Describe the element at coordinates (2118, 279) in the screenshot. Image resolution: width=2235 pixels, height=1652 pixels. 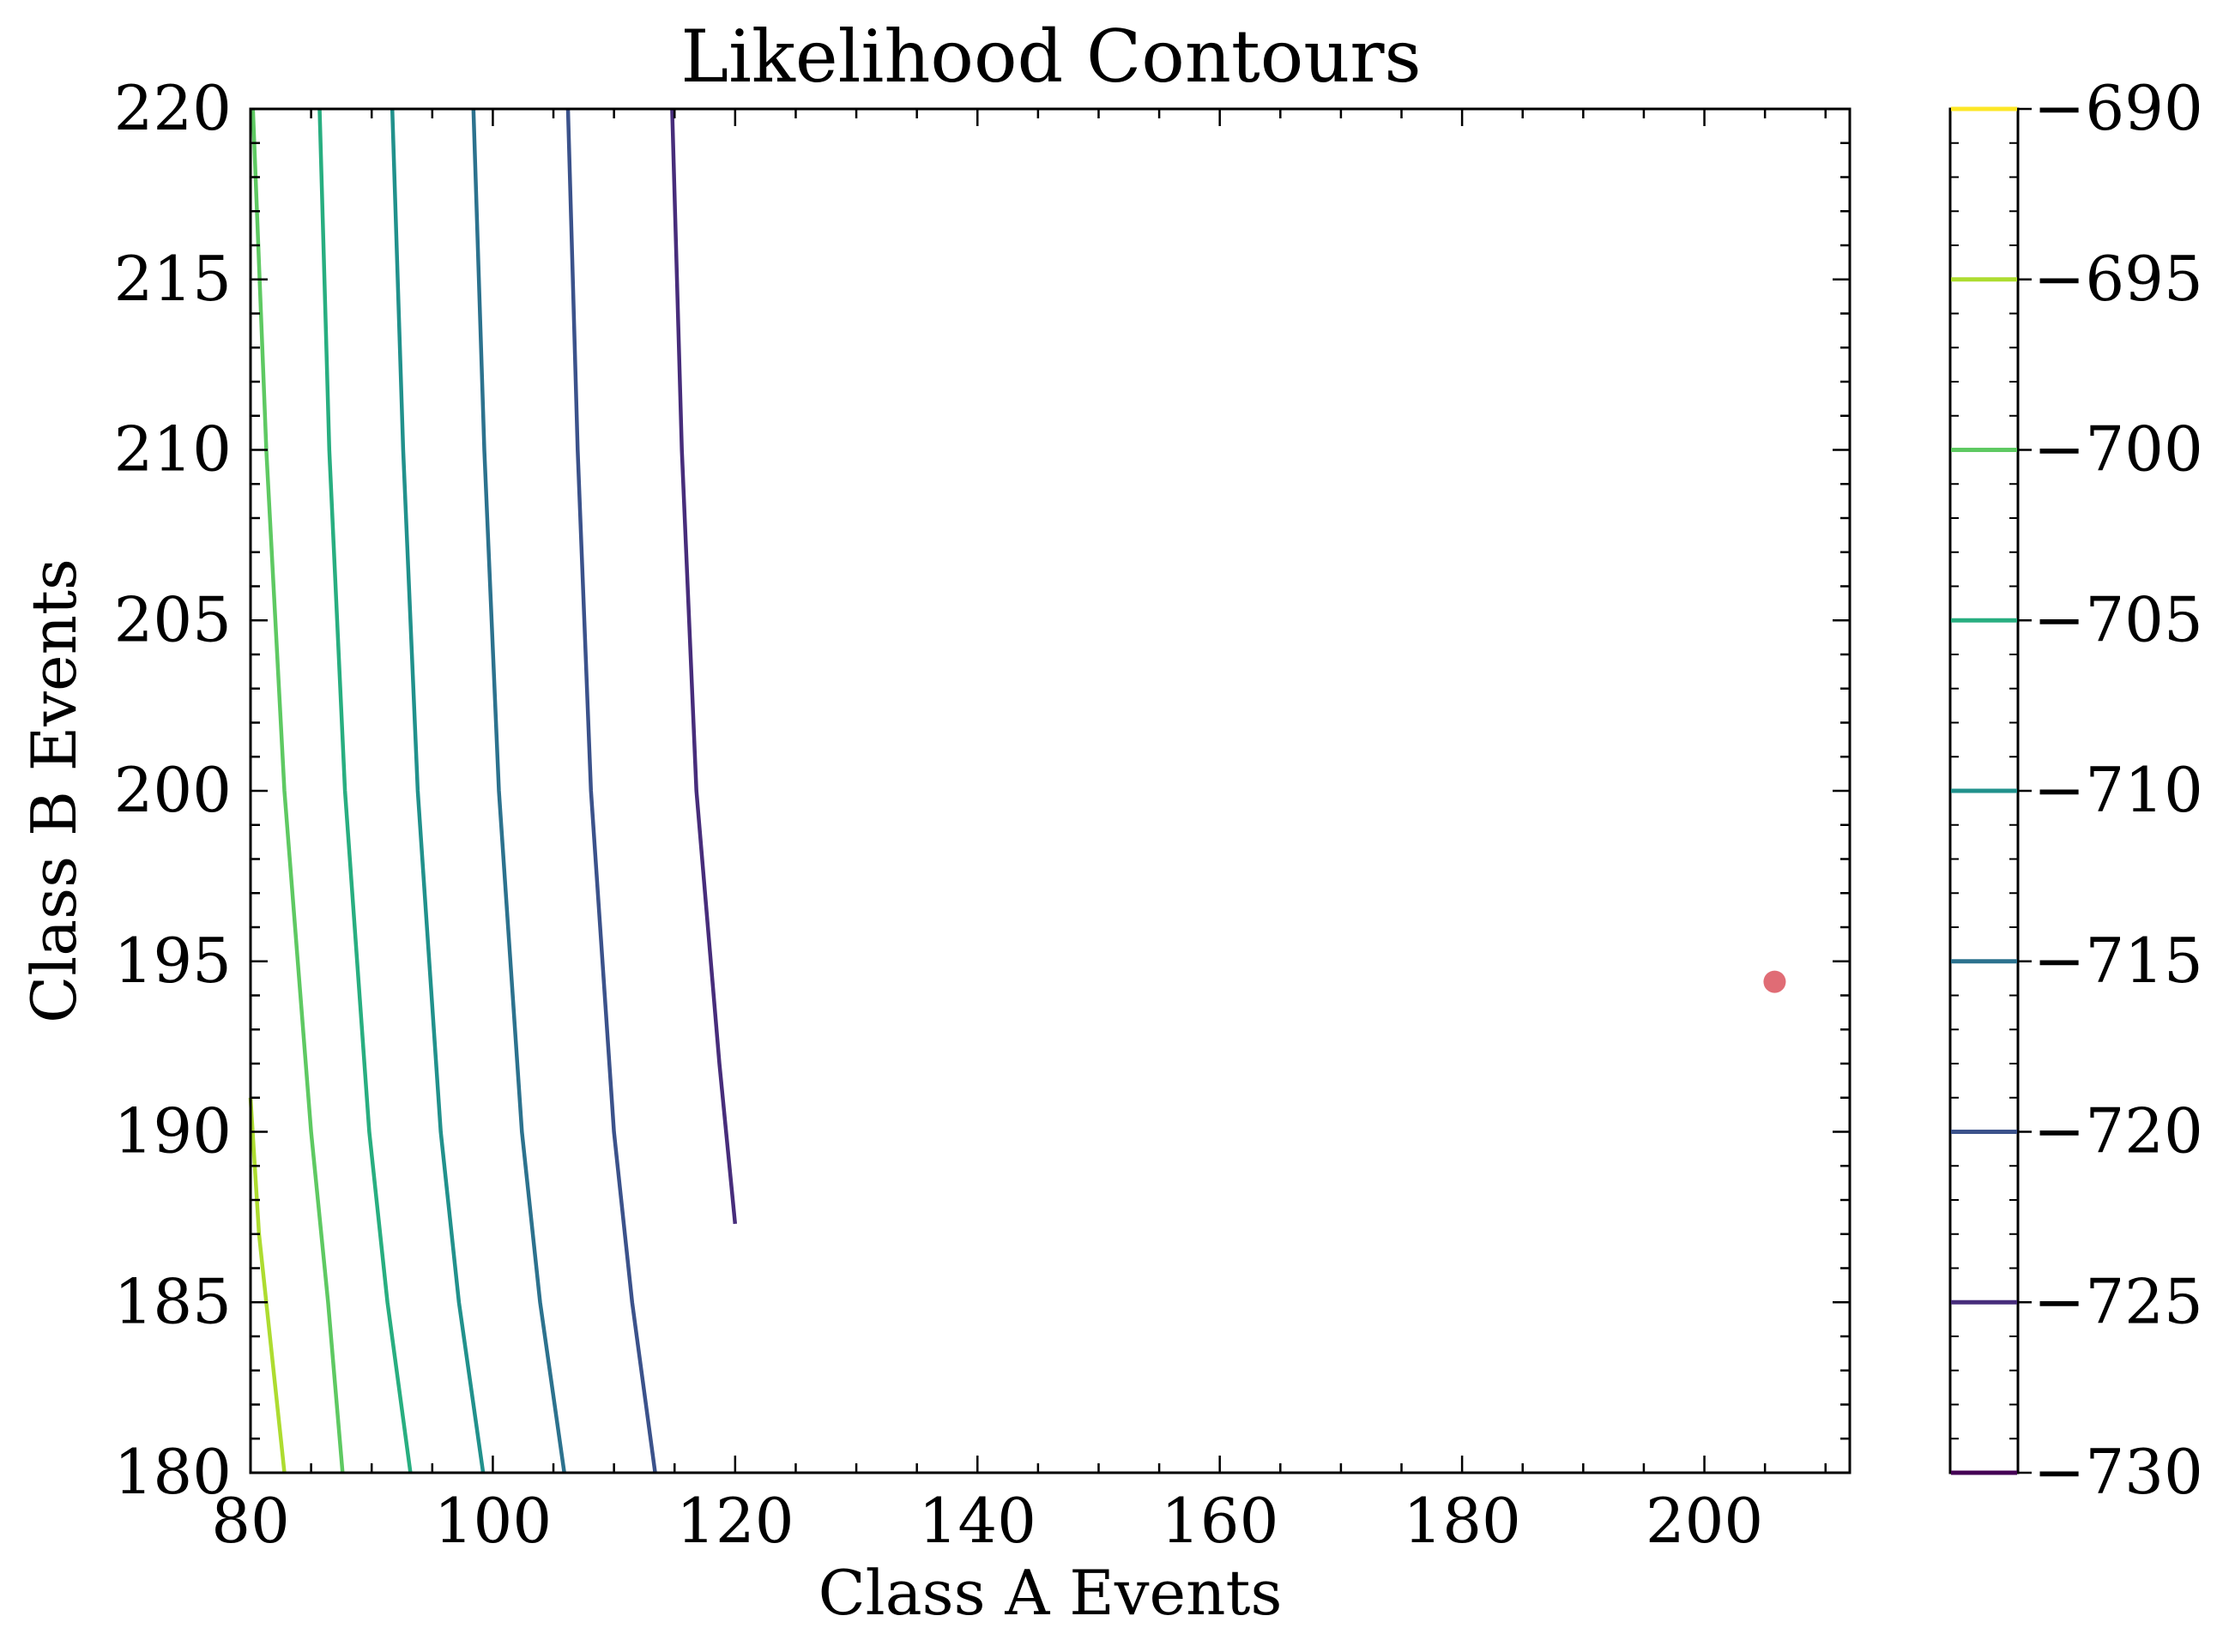
I see `colorbar-tick-label: −695` at that location.